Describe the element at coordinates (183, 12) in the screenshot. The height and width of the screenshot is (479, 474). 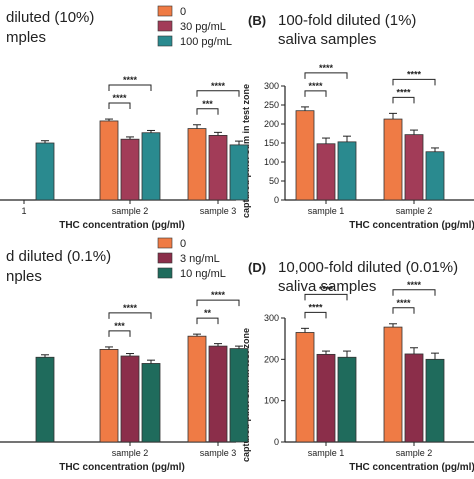
I see `legend-top-label-0: 0` at that location.